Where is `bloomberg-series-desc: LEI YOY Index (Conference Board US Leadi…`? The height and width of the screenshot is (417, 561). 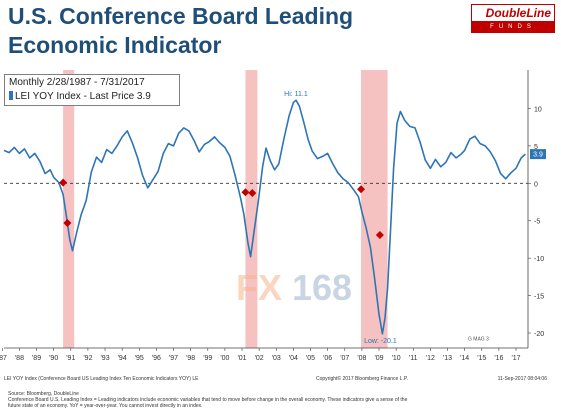
bloomberg-series-desc: LEI YOY Index (Conference Board US Leadi… is located at coordinates (101, 379).